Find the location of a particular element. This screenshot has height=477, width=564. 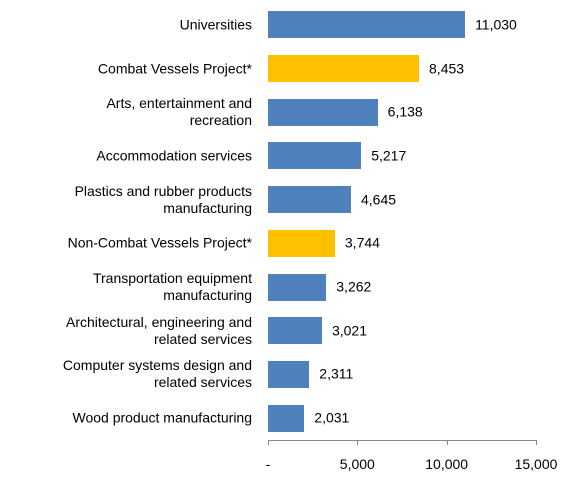

x-tick-label: 5,000 is located at coordinates (357, 464).